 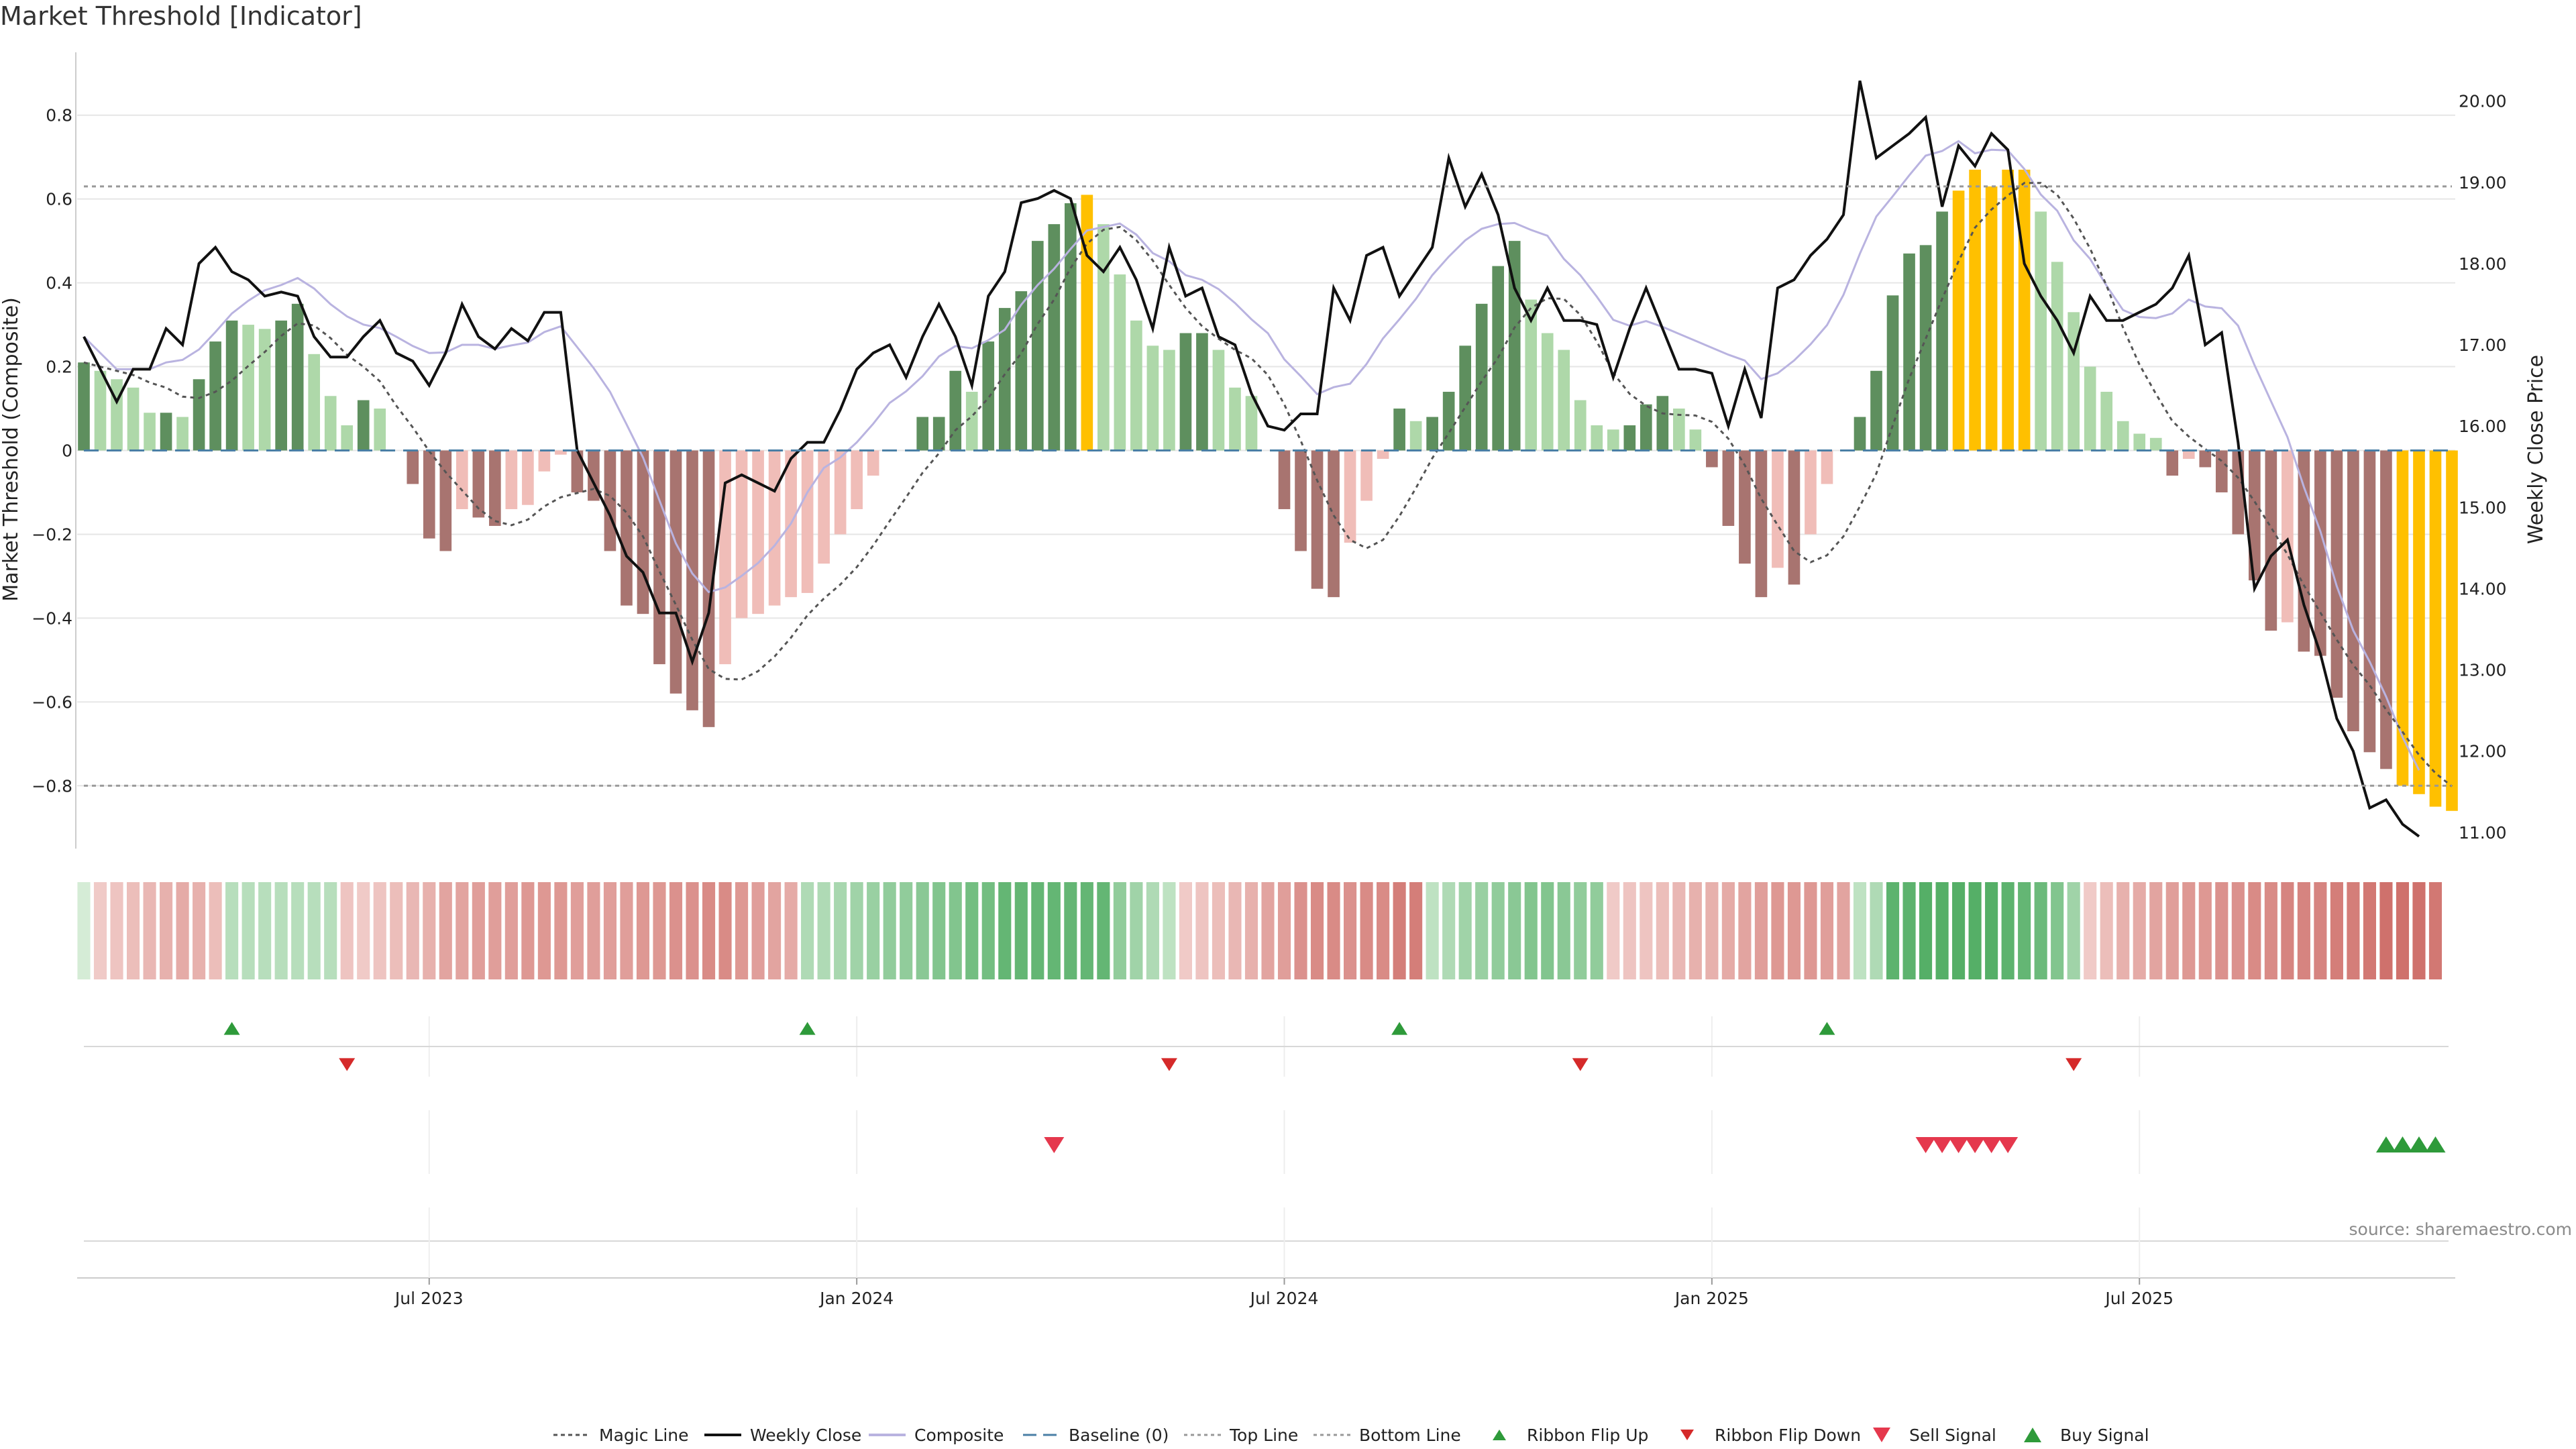 What do you see at coordinates (1711, 1298) in the screenshot?
I see `x-tick-label: Jan 2025` at bounding box center [1711, 1298].